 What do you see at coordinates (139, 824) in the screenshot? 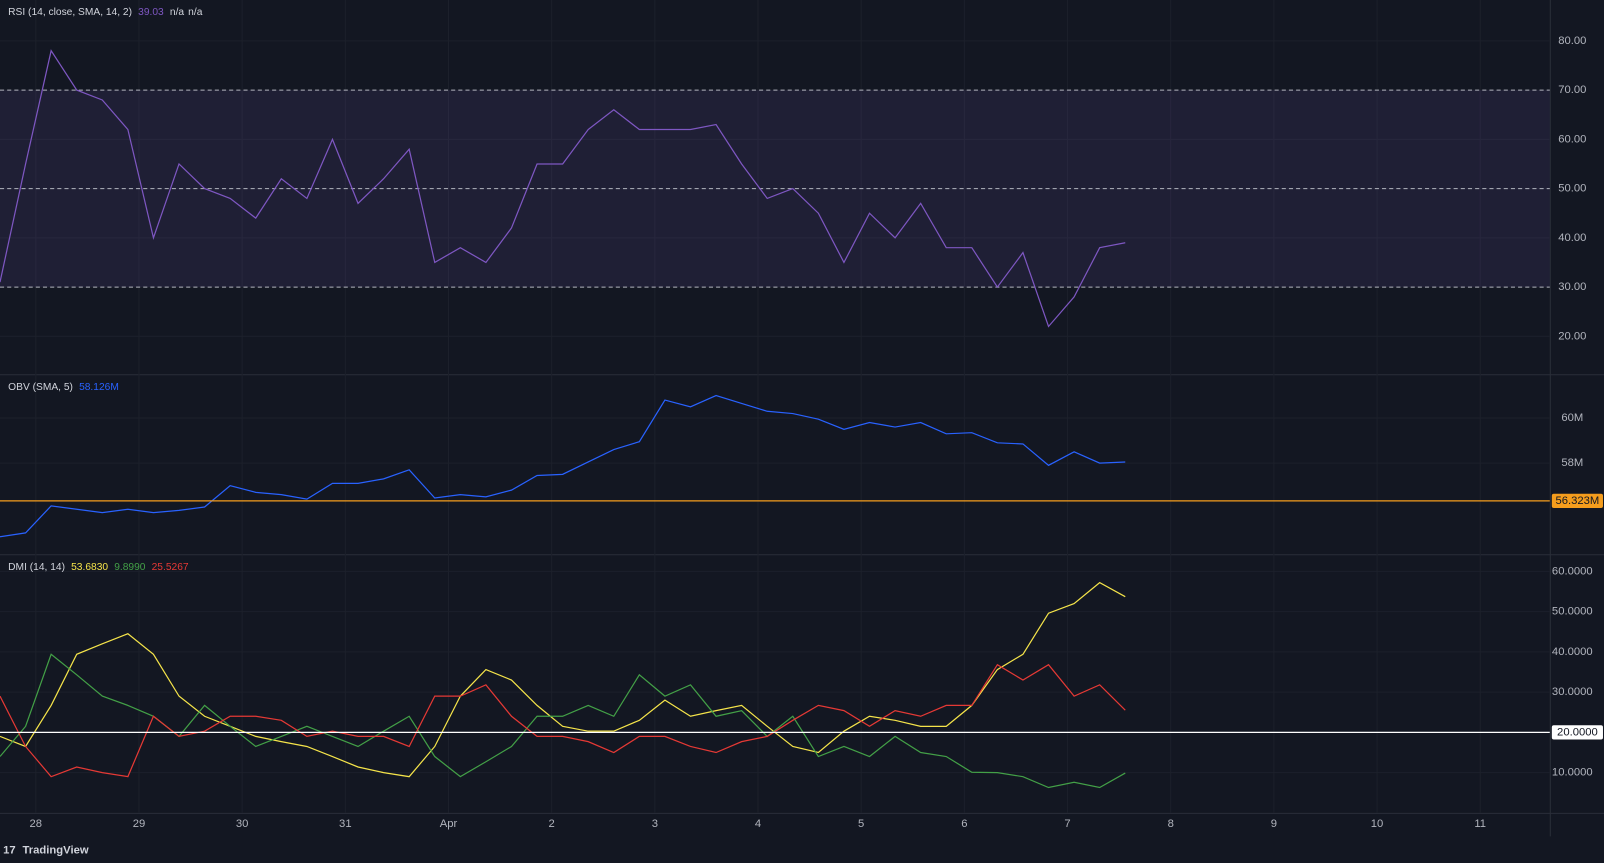
I see `x-tick-label: 29` at bounding box center [139, 824].